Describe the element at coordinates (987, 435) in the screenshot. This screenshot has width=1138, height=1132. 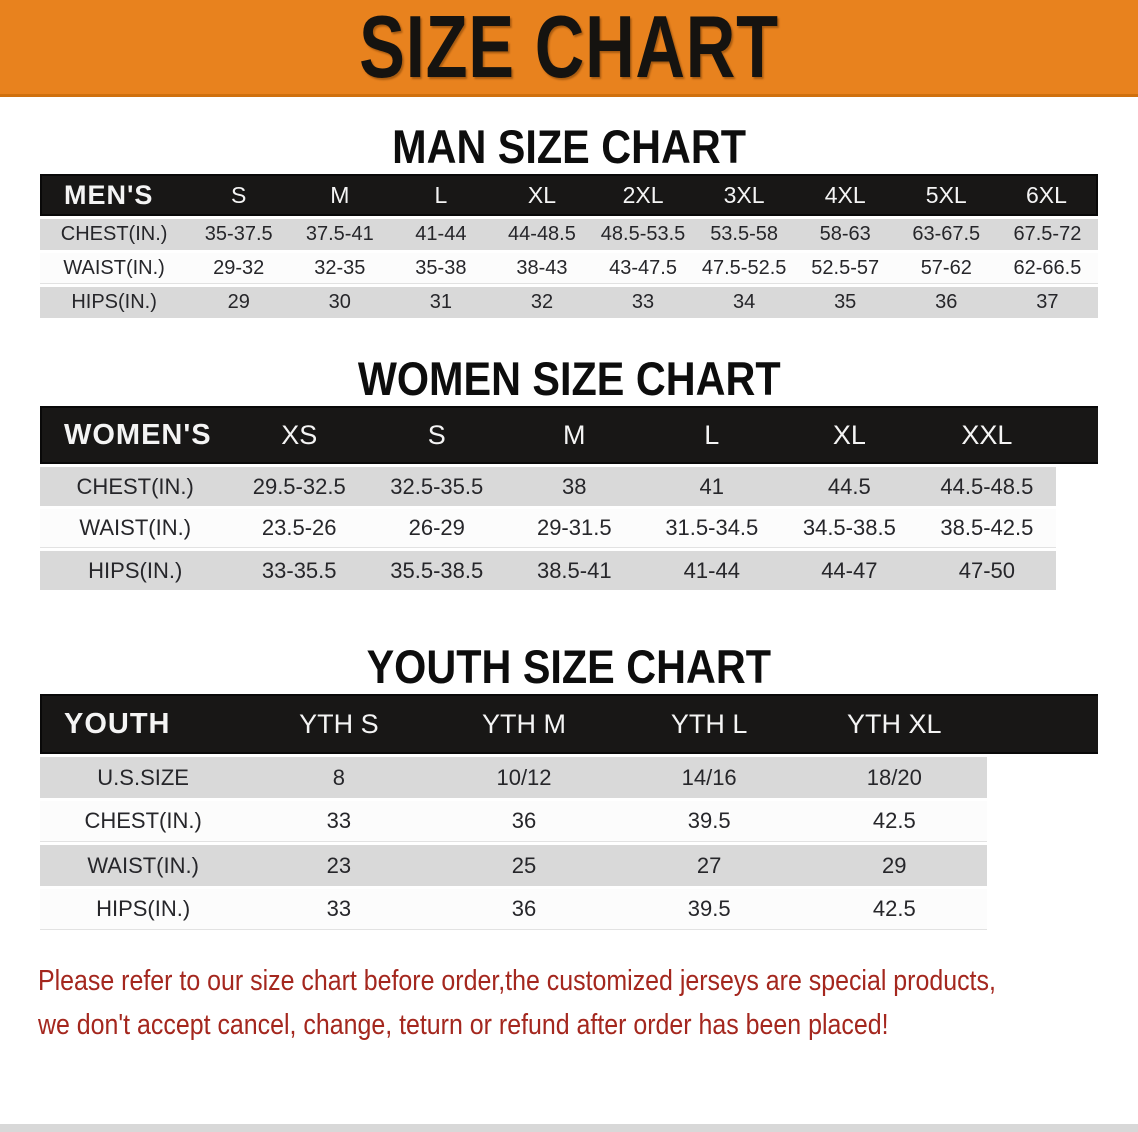
I see `column-header: XXL` at that location.